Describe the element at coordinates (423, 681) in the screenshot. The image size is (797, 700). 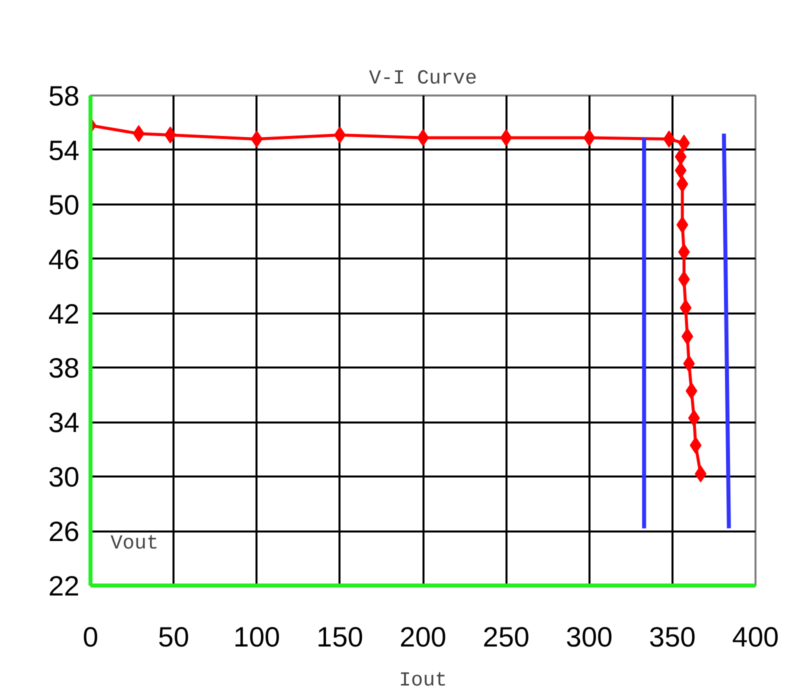
I see `x-axis-title: Iout` at that location.